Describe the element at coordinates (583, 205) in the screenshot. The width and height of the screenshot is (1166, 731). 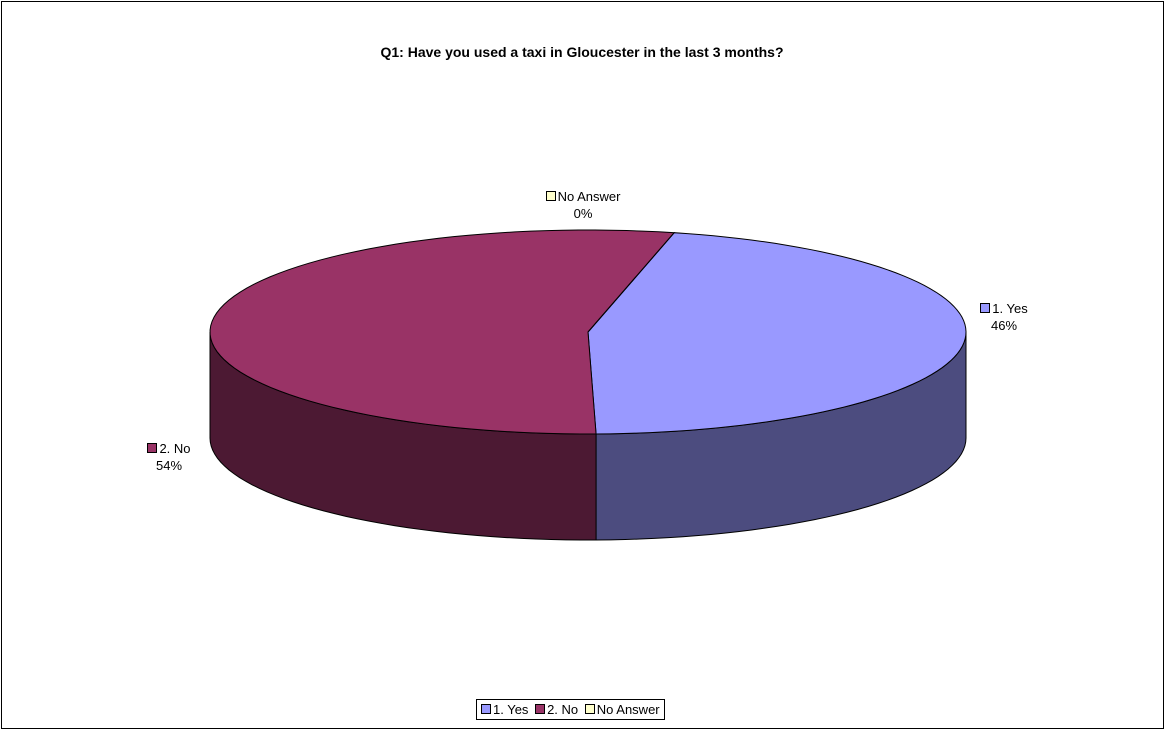
I see `data-label-no-answer: No Answer 0%` at that location.